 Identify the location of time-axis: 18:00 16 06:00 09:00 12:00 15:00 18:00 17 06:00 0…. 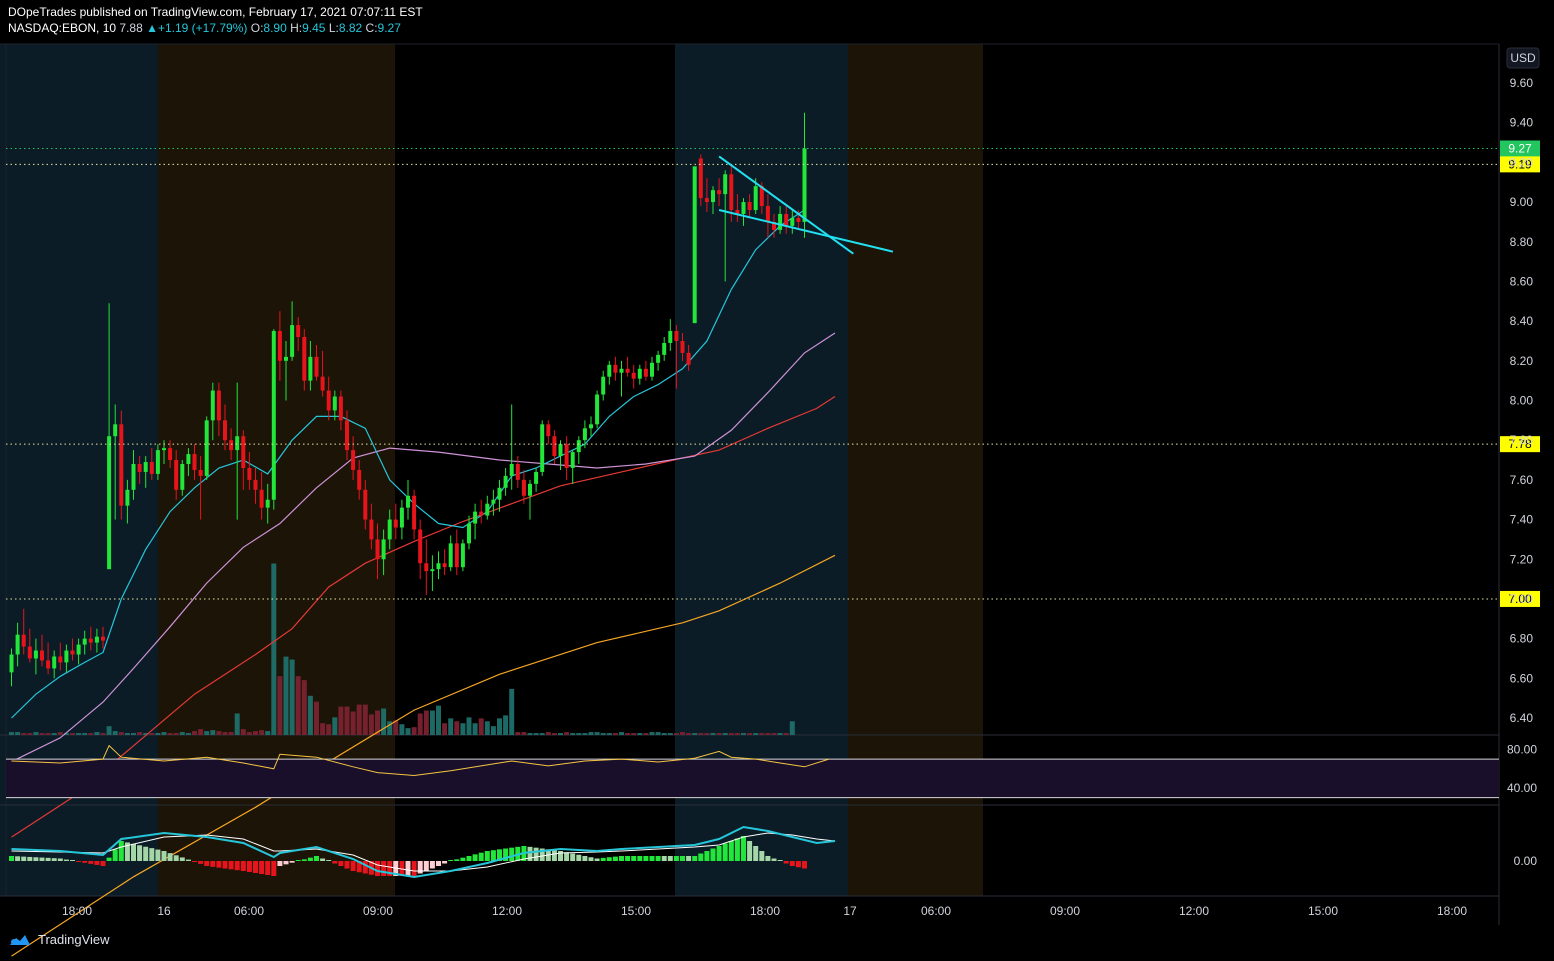
(764, 911).